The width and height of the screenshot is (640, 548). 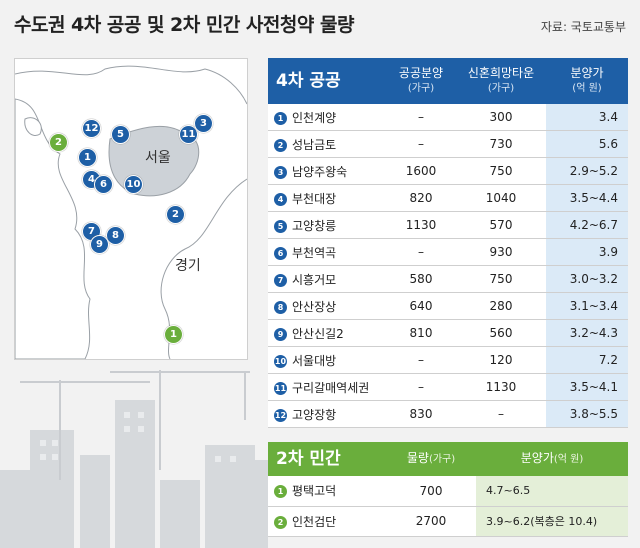 What do you see at coordinates (280, 388) in the screenshot?
I see `site-number-badge: 11` at bounding box center [280, 388].